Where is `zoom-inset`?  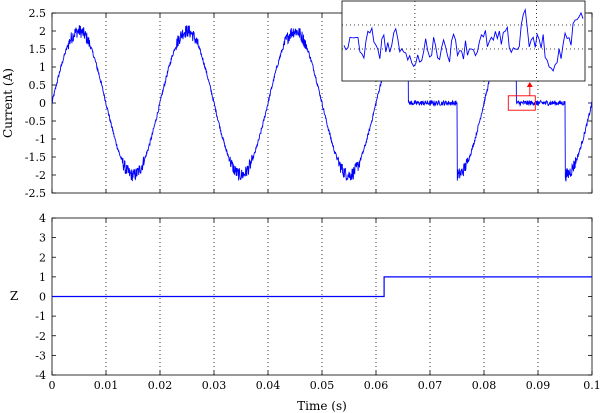 zoom-inset is located at coordinates (463, 55).